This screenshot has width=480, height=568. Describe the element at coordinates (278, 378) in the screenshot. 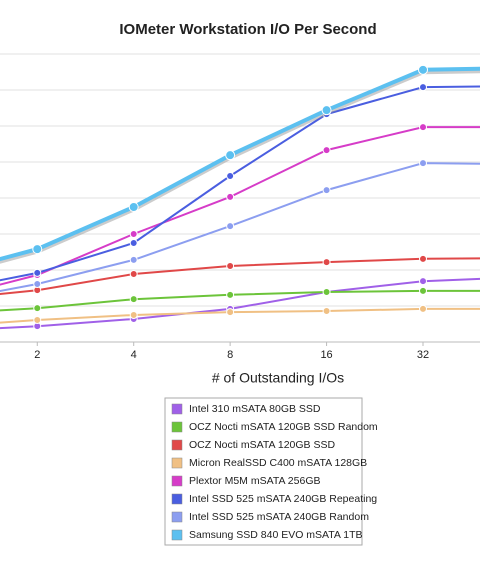

I see `x-axis-label: # of Outstanding I/Os` at that location.